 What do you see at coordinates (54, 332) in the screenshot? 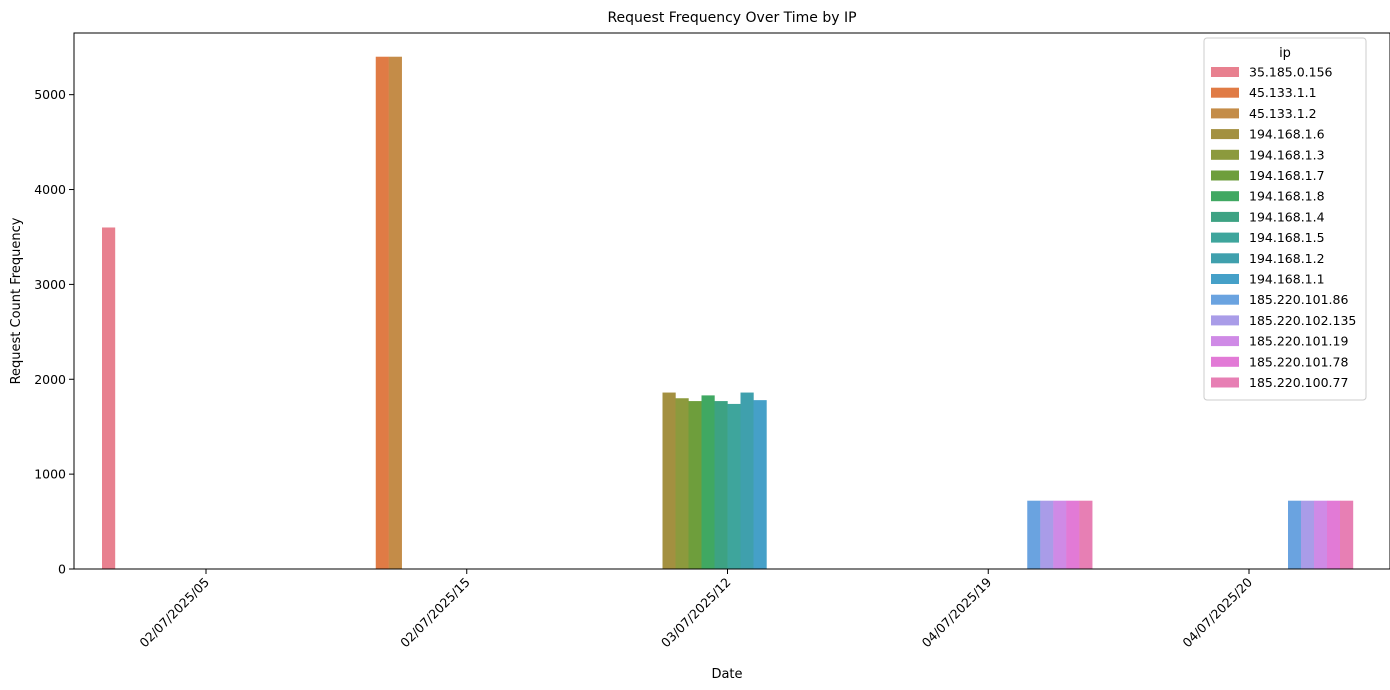
I see `y-axis: 0 1000 2000 3000 4000 5000` at bounding box center [54, 332].